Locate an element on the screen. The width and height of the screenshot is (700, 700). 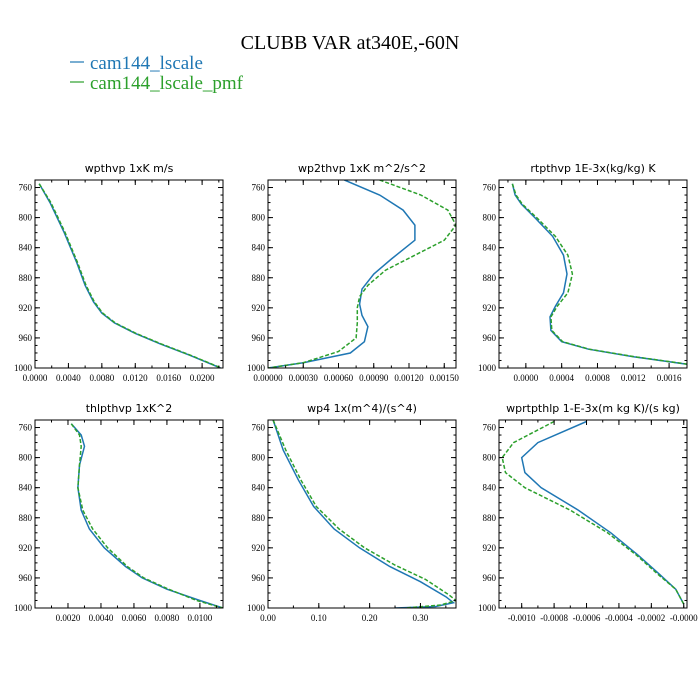
panel-title: rtpthvp 1E-3x(kg/kg) K is located at coordinates (593, 168).